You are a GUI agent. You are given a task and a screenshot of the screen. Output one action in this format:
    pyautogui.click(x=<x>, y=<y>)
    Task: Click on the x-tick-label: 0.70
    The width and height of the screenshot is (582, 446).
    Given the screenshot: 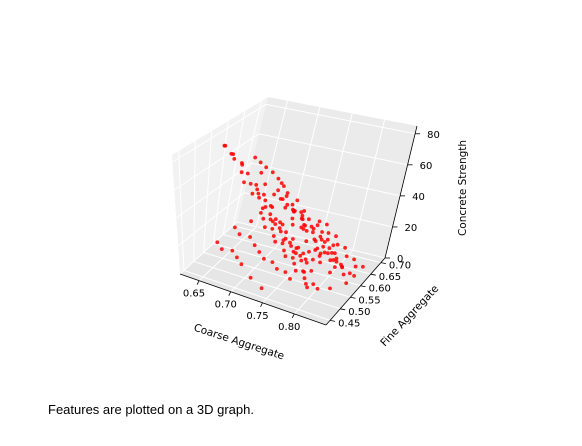 What is the action you would take?
    pyautogui.click(x=226, y=305)
    